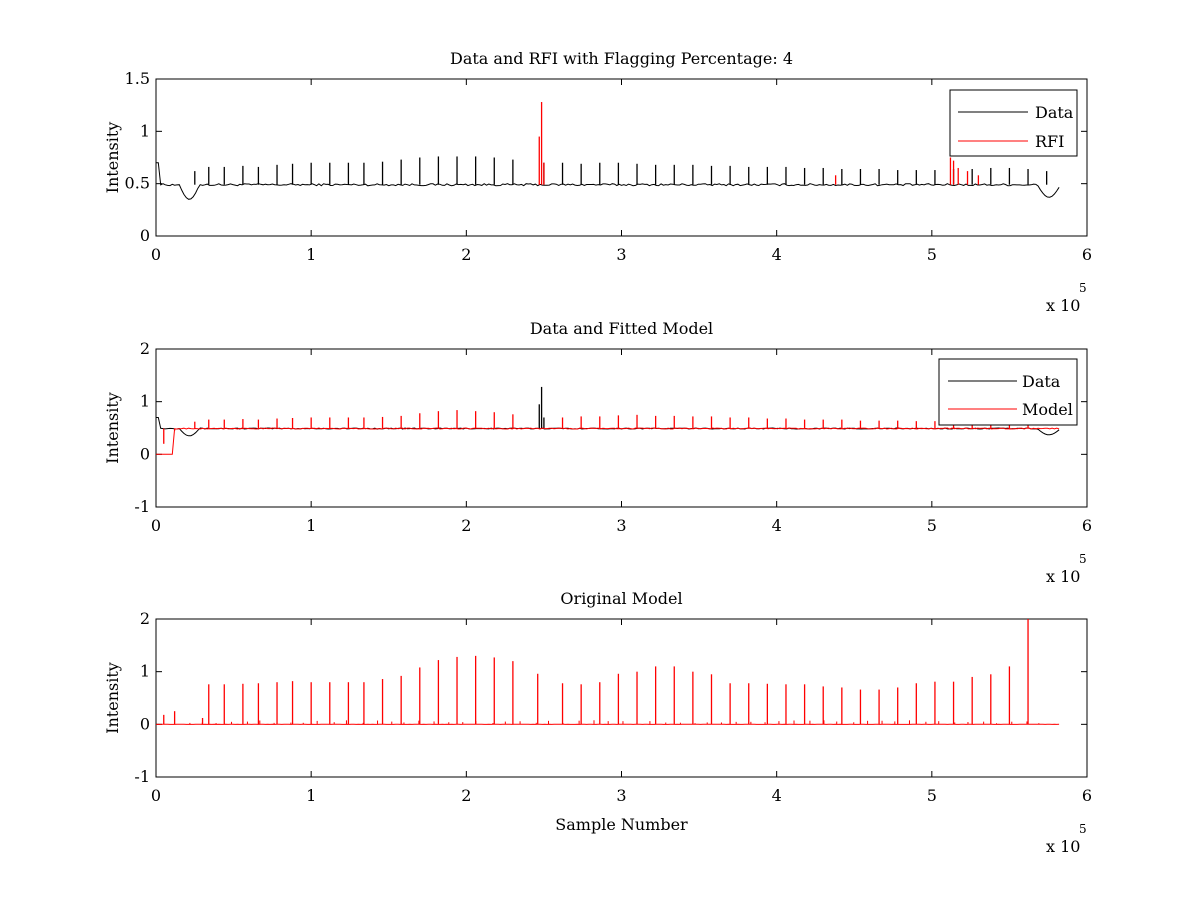 Image resolution: width=1200 pixels, height=900 pixels. Describe the element at coordinates (621, 598) in the screenshot. I see `chart-title: Original Model` at that location.